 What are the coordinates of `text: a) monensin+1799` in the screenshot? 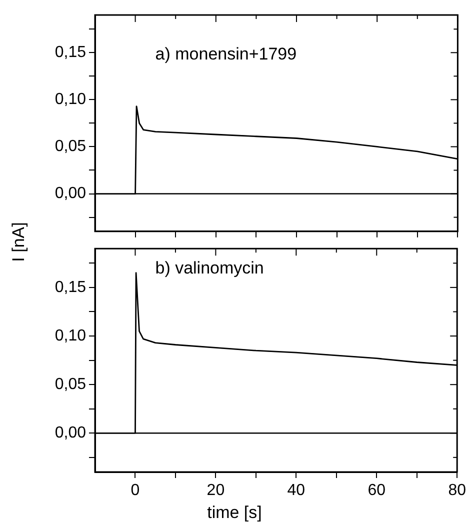 It's located at (226, 54).